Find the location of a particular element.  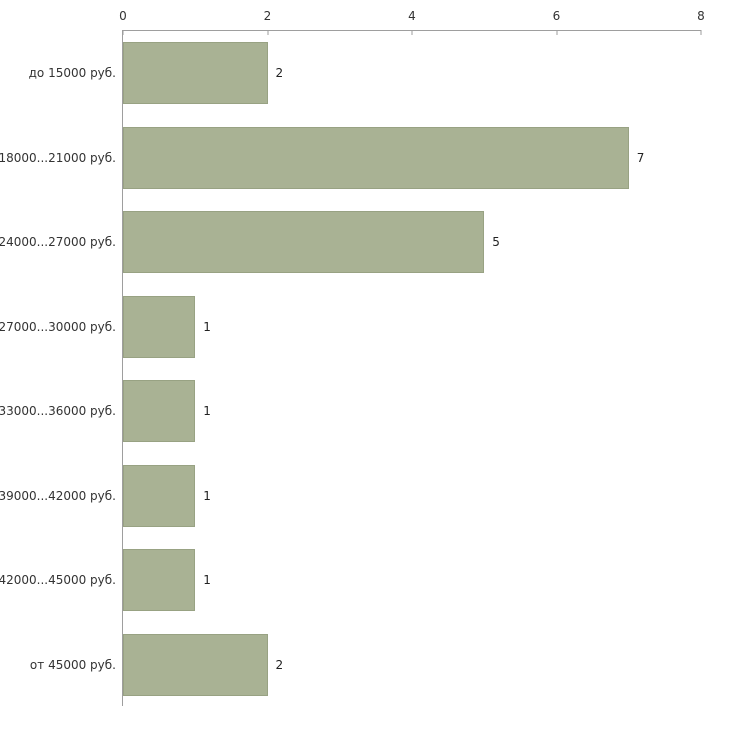

category-label: 33000...36000 руб. is located at coordinates (58, 411).